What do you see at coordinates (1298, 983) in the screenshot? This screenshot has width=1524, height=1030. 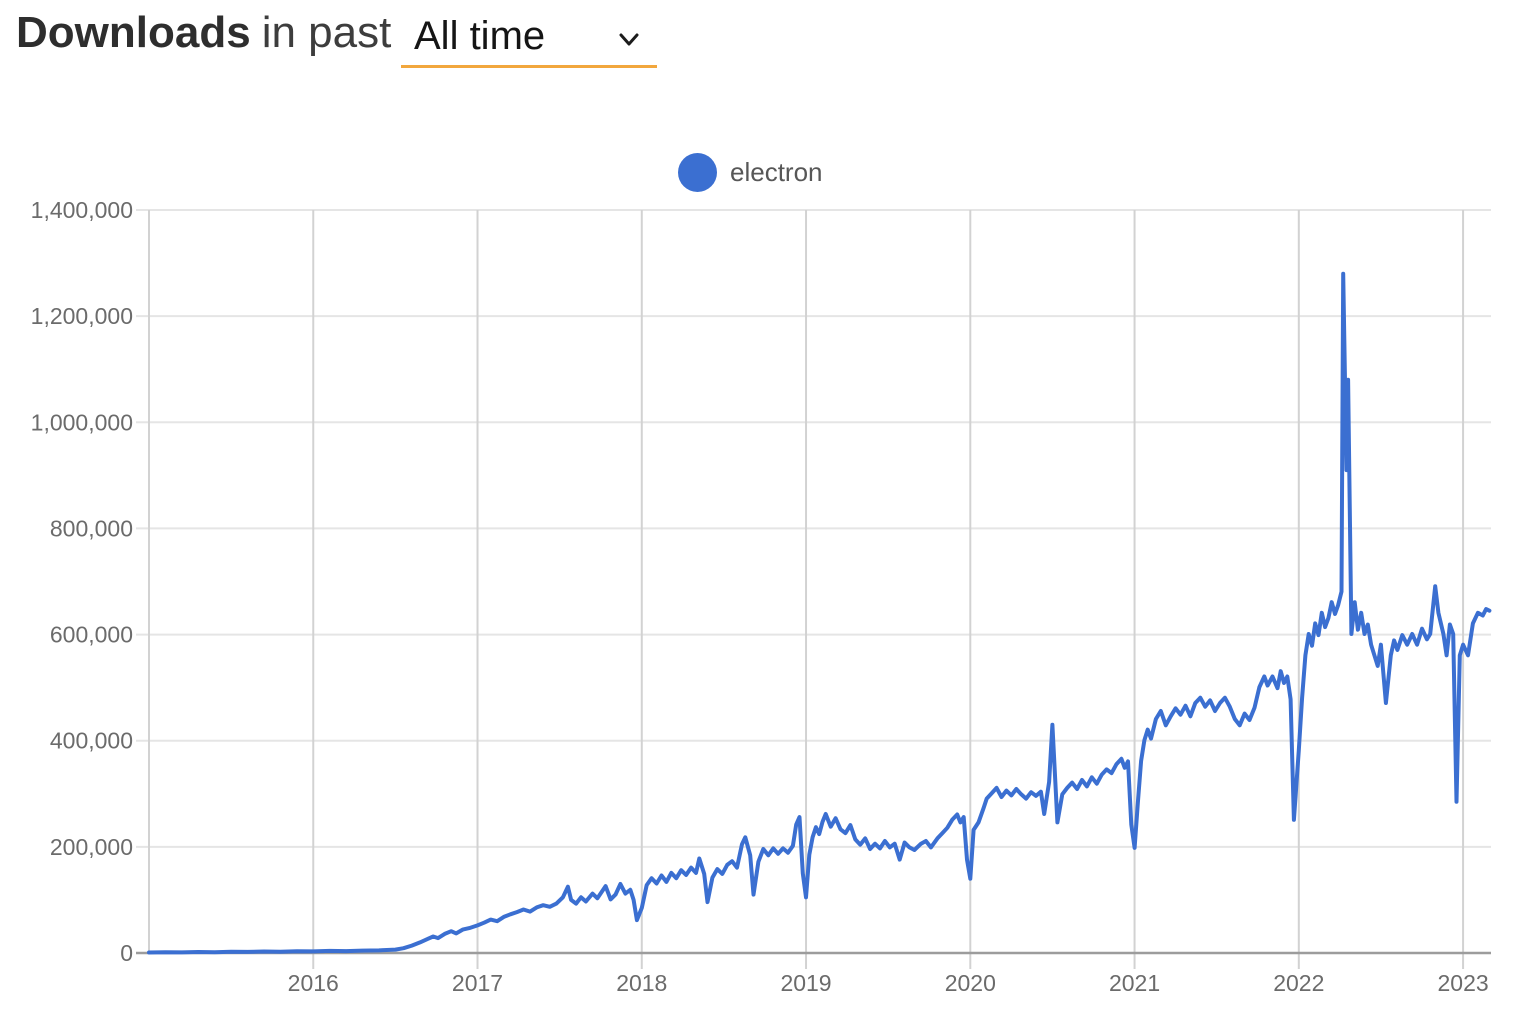 I see `x-axis-label: 2022` at bounding box center [1298, 983].